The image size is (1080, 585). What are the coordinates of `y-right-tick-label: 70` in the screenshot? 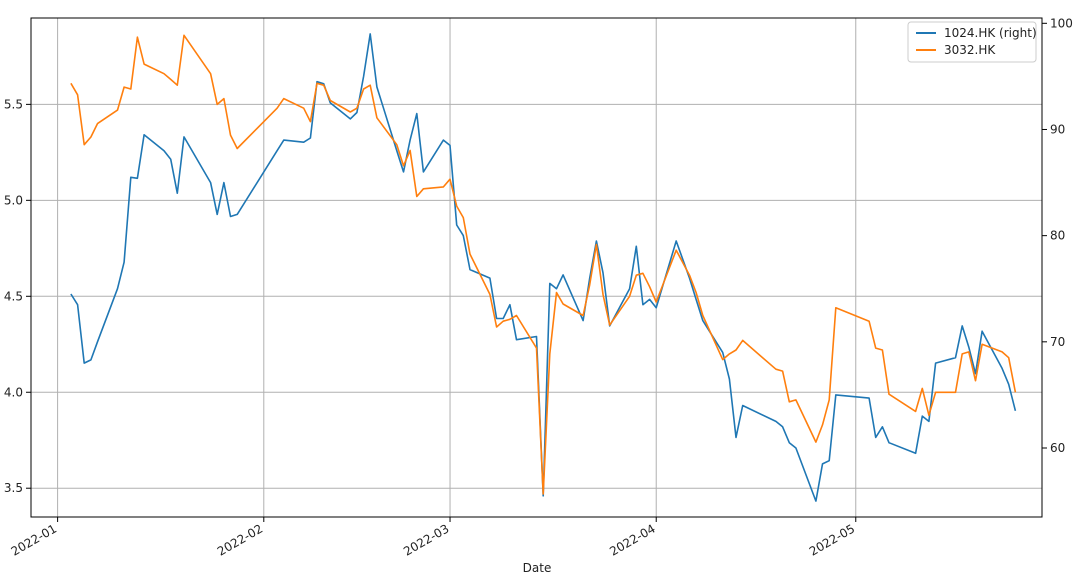 It's located at (1057, 342).